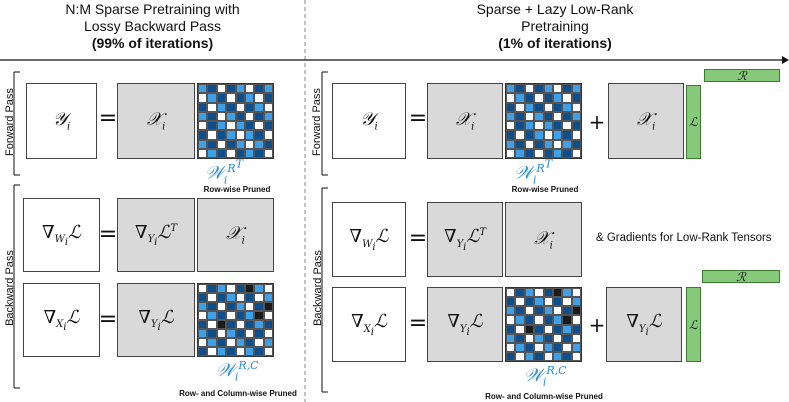 Image resolution: width=789 pixels, height=402 pixels. What do you see at coordinates (545, 376) in the screenshot?
I see `right-backward-w-label: 𝒲iR,C` at bounding box center [545, 376].